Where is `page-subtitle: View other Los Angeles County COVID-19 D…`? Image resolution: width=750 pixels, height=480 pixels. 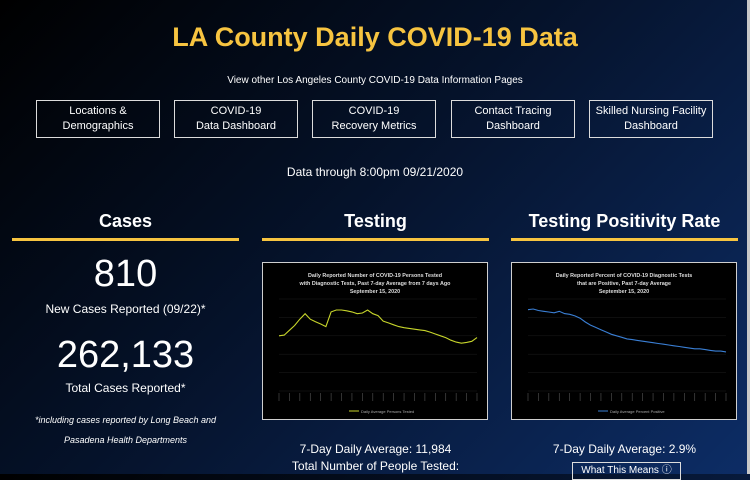 page-subtitle: View other Los Angeles County COVID-19 D… is located at coordinates (375, 80).